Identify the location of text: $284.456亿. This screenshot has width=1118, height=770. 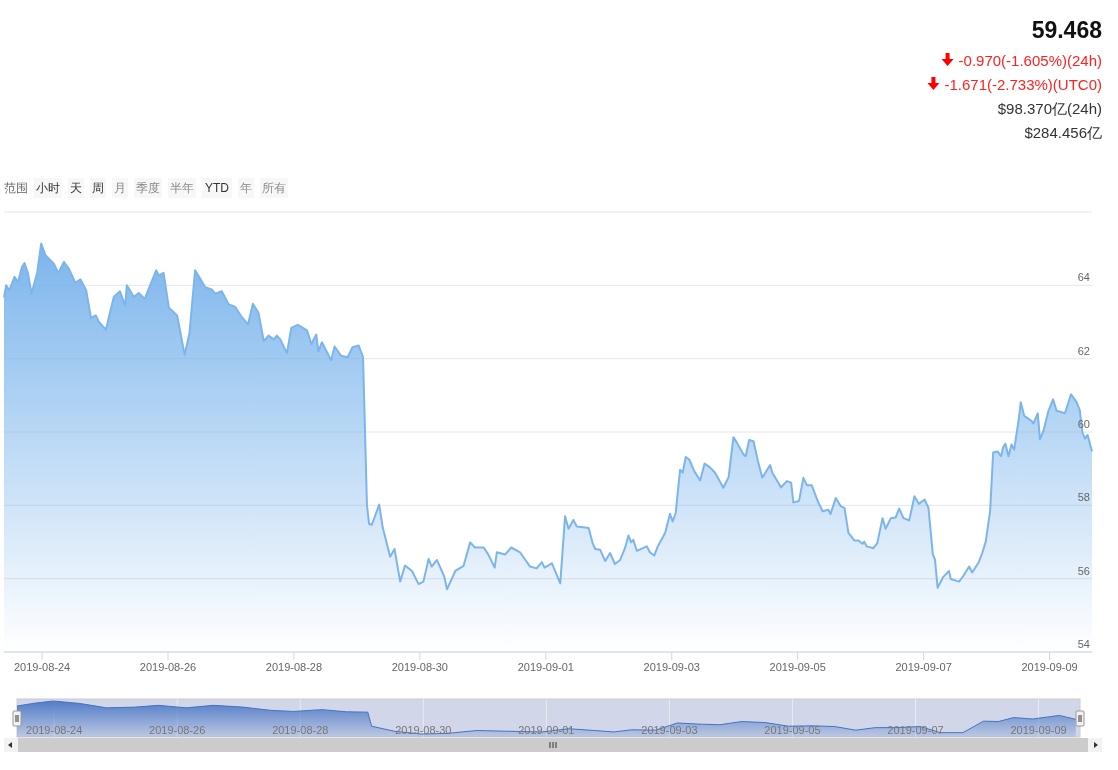
(1063, 132).